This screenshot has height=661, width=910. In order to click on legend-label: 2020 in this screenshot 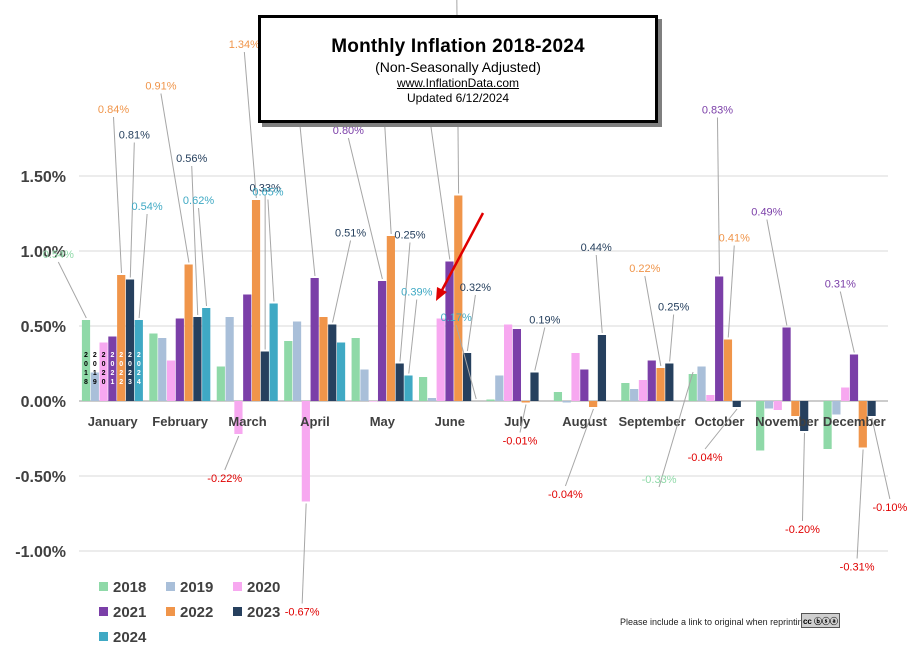, I will do `click(263, 587)`.